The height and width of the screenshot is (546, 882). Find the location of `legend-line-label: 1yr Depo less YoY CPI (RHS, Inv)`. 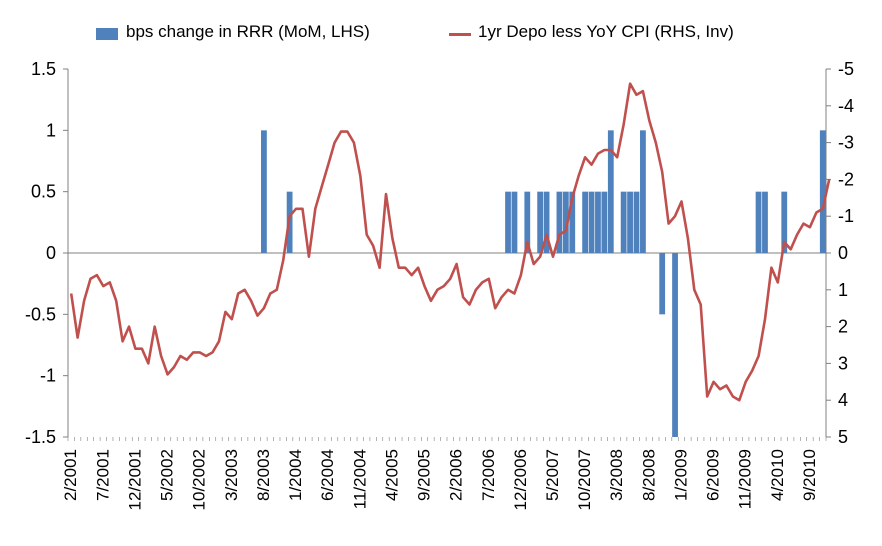

legend-line-label: 1yr Depo less YoY CPI (RHS, Inv) is located at coordinates (606, 31).